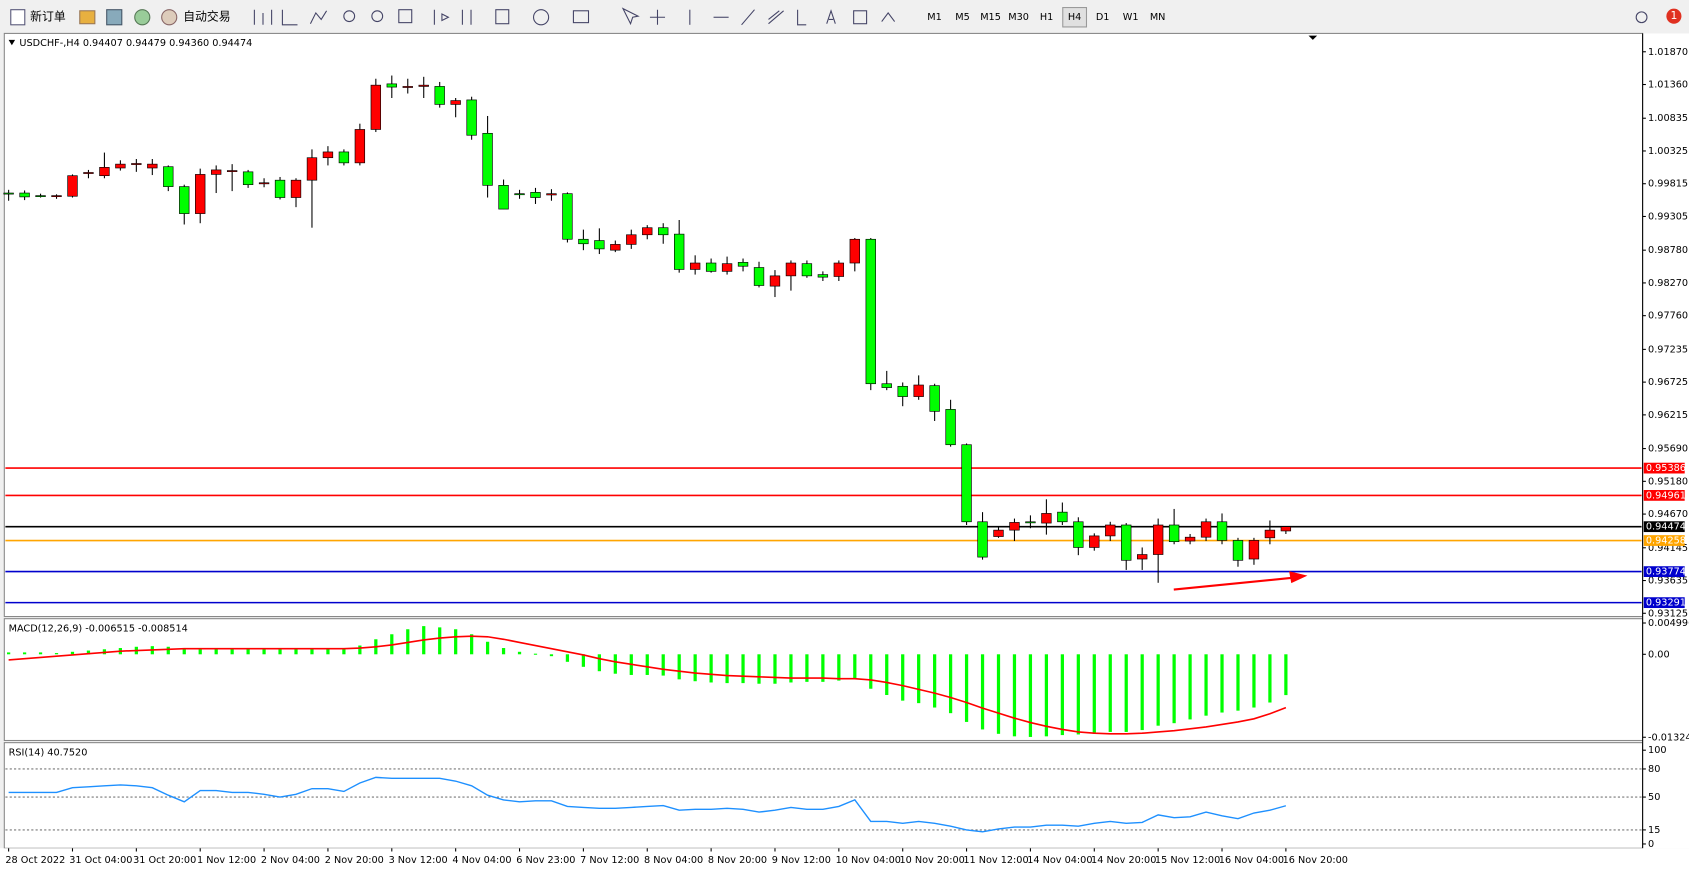  Describe the element at coordinates (545, 860) in the screenshot. I see `x-tick-label: 6 Nov 23:00` at that location.